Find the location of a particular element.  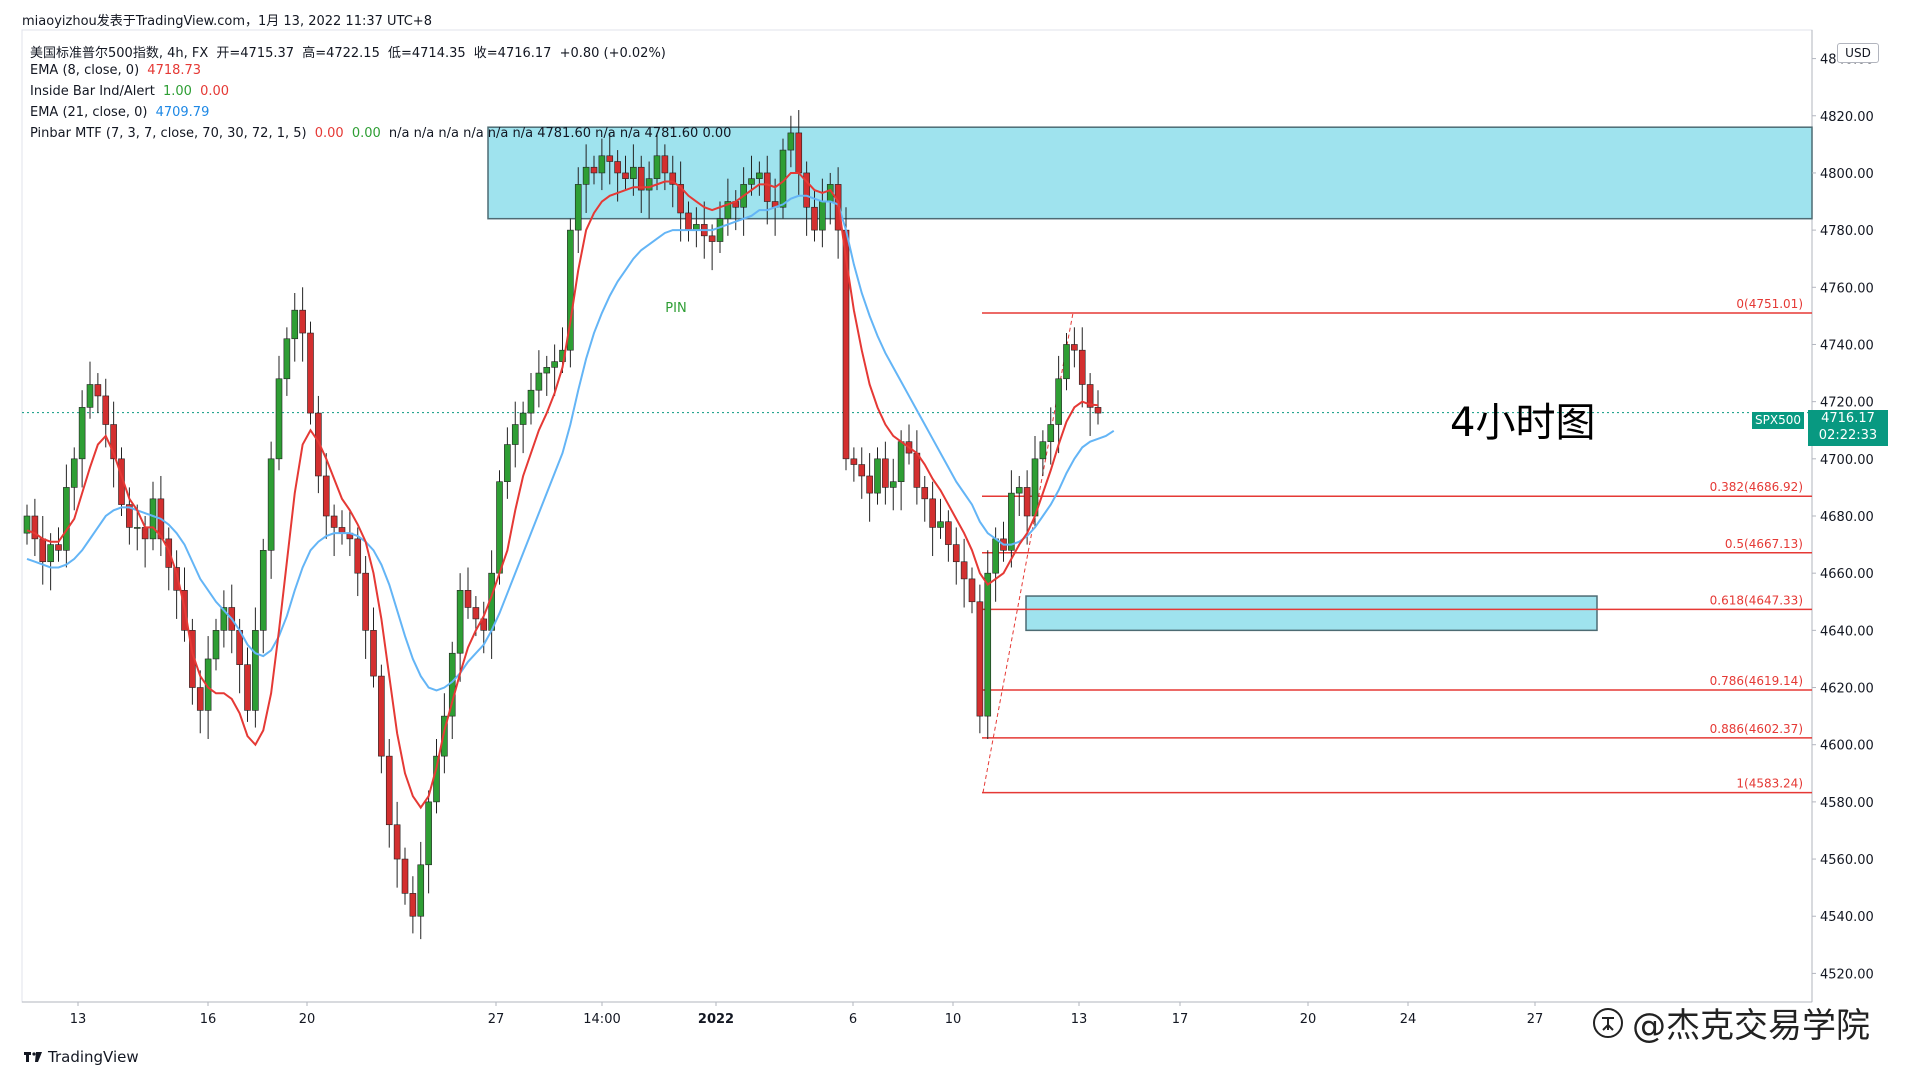

legend-ema21-row: EMA (21, close, 0) 4709.79 is located at coordinates (121, 112).